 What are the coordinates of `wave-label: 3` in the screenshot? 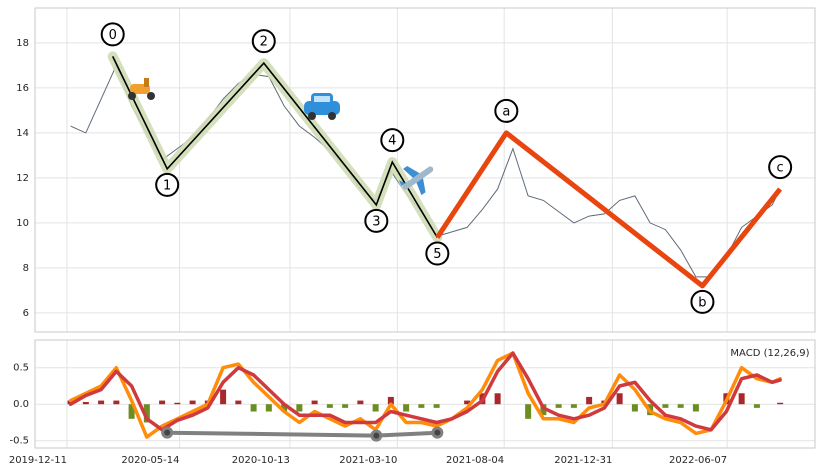 It's located at (376, 221).